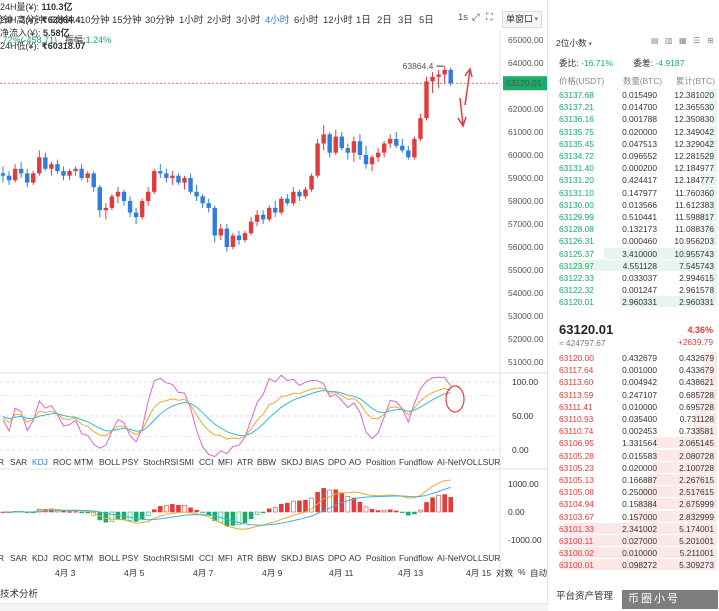 This screenshot has height=611, width=719. Describe the element at coordinates (40, 558) in the screenshot. I see `indicator-tab: KDJ` at that location.